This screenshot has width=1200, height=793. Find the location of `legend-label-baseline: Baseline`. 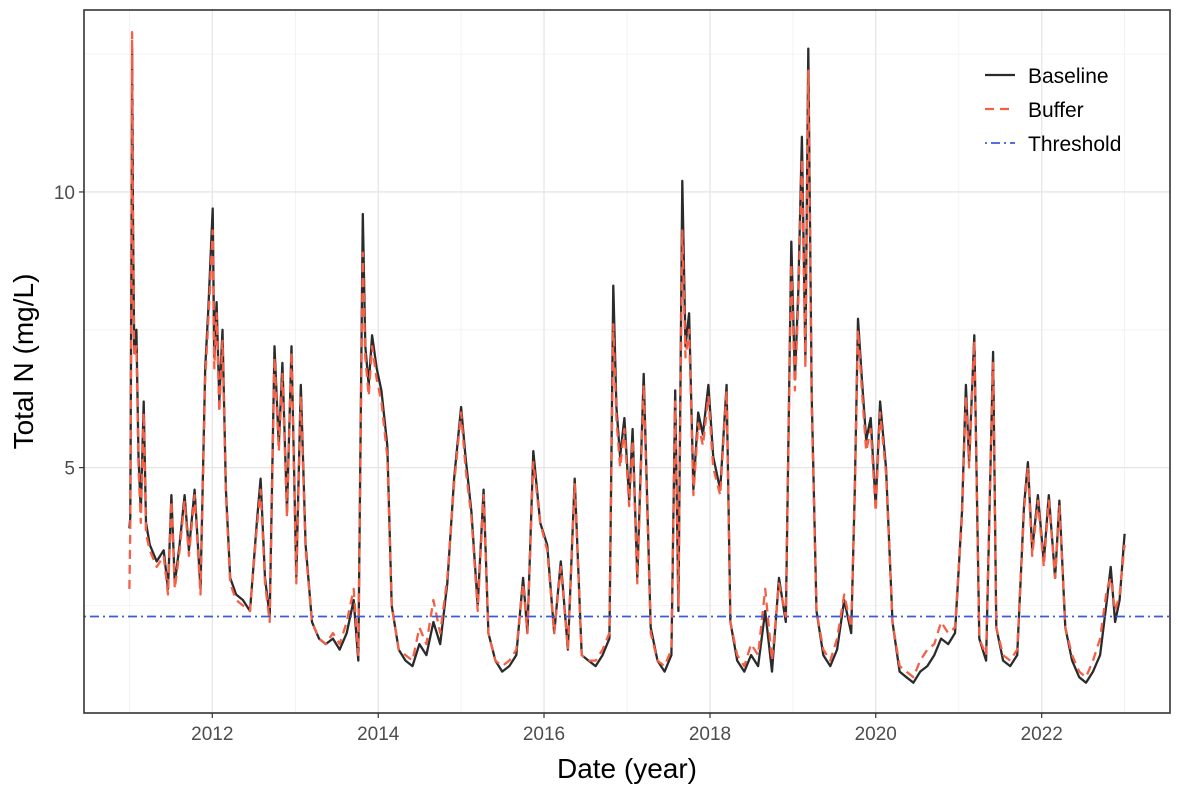

legend-label-baseline: Baseline is located at coordinates (1068, 76).